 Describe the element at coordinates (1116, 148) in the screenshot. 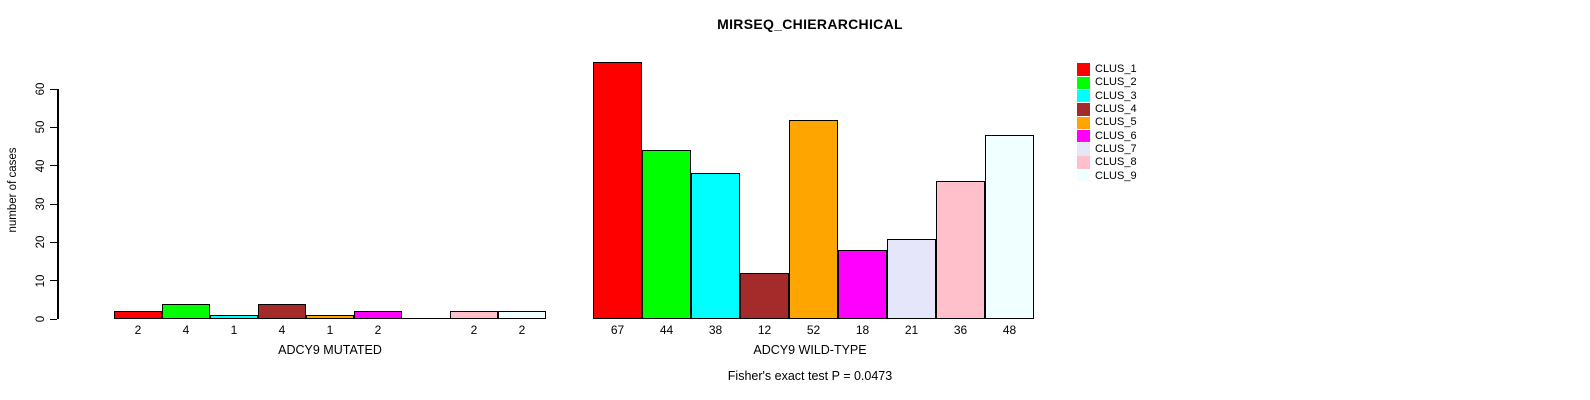

I see `legend-label: CLUS_7` at that location.